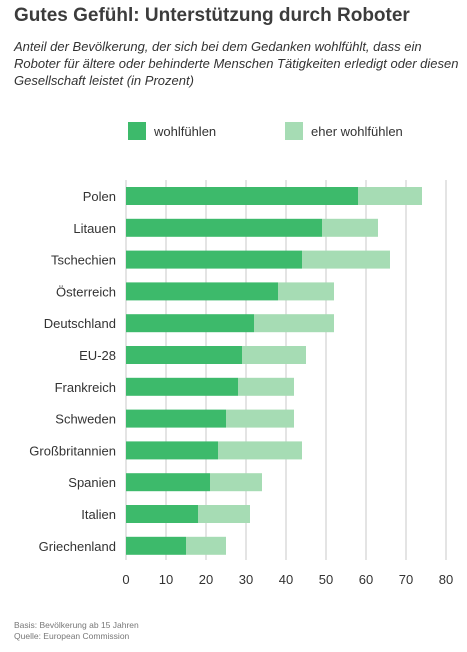 The width and height of the screenshot is (467, 652). What do you see at coordinates (326, 579) in the screenshot?
I see `x-tick-label: 50` at bounding box center [326, 579].